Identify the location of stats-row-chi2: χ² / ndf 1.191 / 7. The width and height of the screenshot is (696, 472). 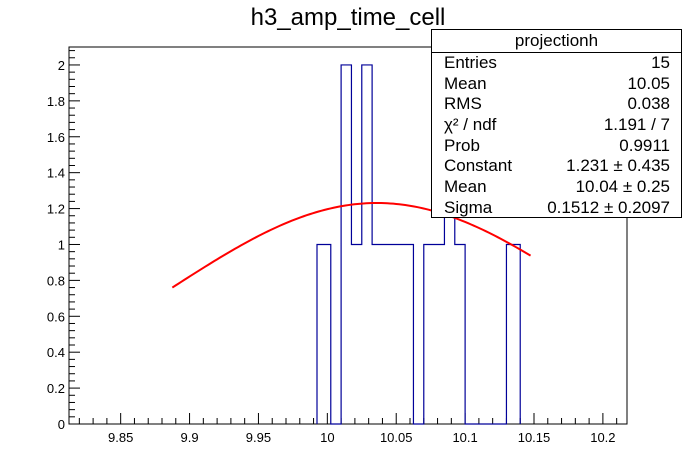
(556, 125).